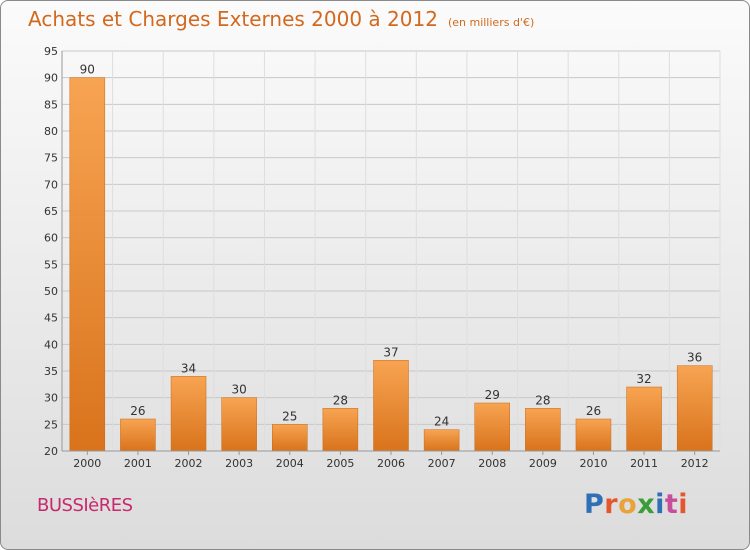  What do you see at coordinates (543, 463) in the screenshot?
I see `x-tick-label-2009: 2009` at bounding box center [543, 463].